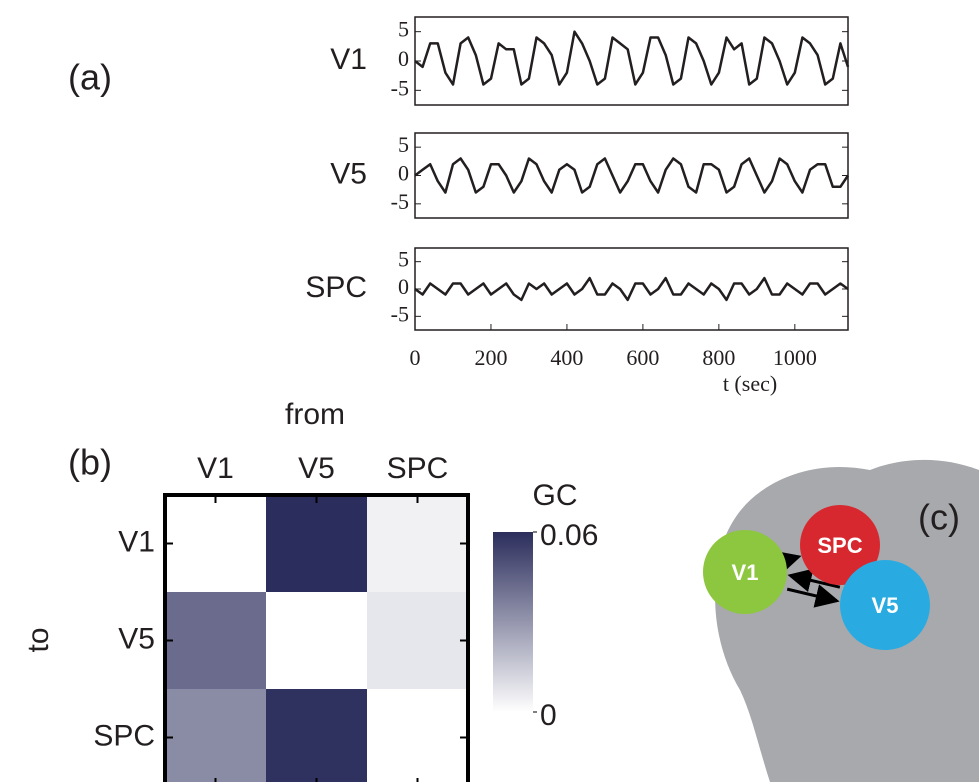  What do you see at coordinates (336, 287) in the screenshot?
I see `series-label: SPC` at bounding box center [336, 287].